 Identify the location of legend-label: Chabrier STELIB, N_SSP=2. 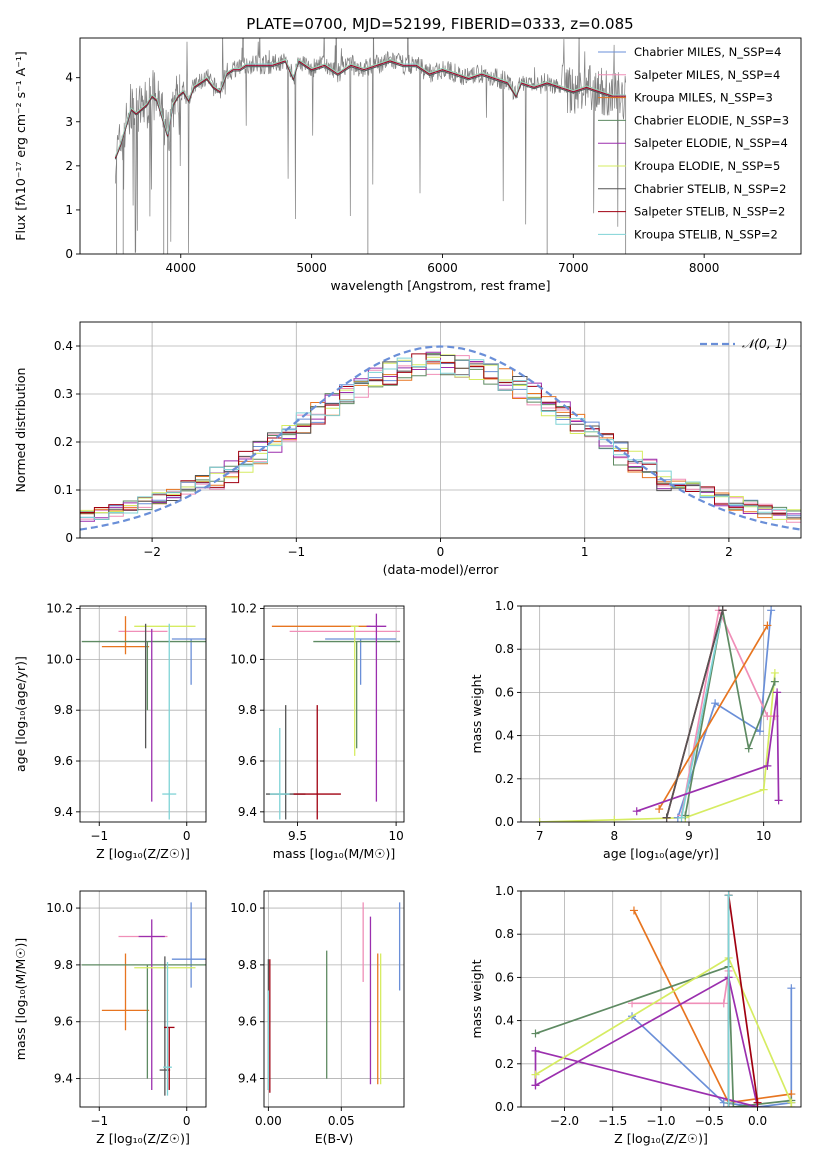
(710, 189).